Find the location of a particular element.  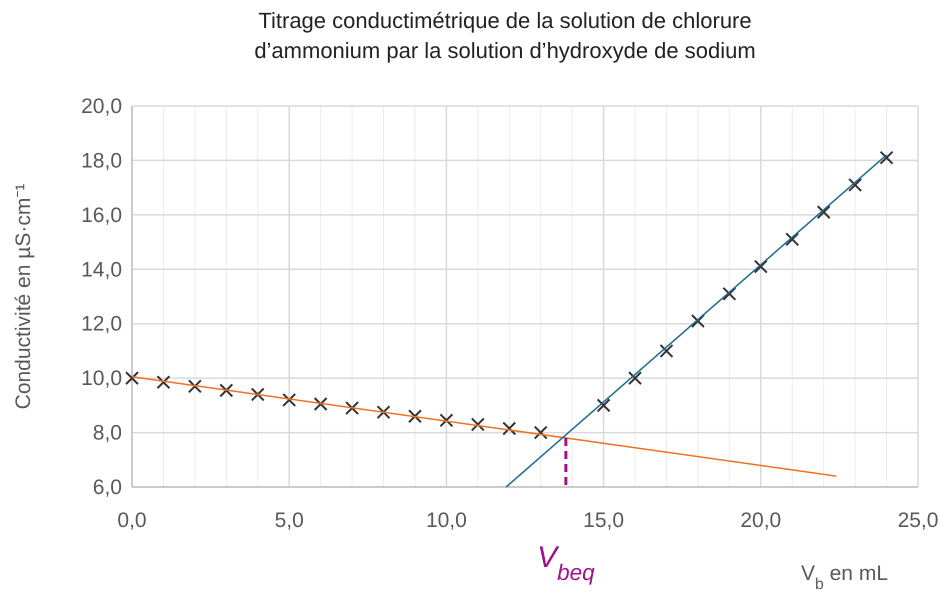

x-tick-label: 25,0 is located at coordinates (918, 520).